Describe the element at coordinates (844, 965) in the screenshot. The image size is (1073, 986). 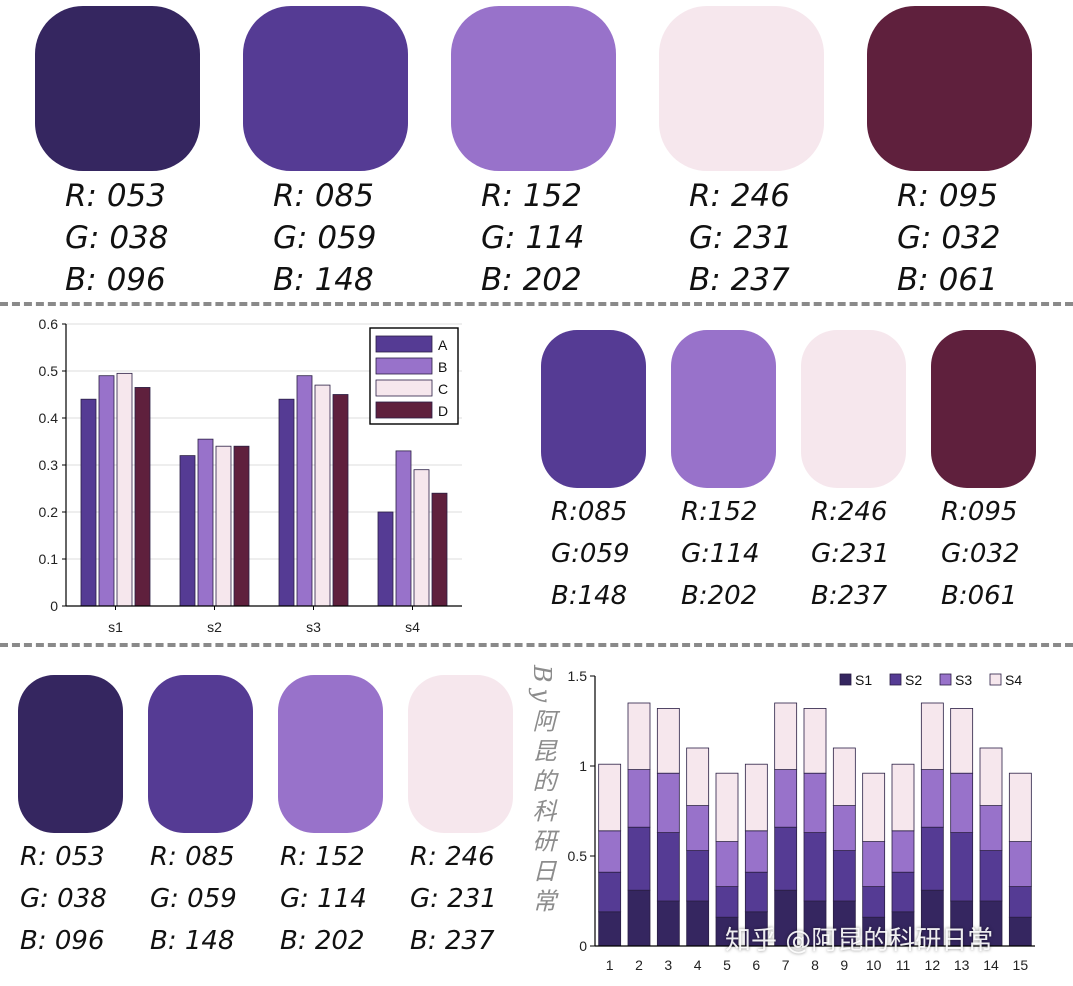
I see `x-tick-label: 9` at that location.